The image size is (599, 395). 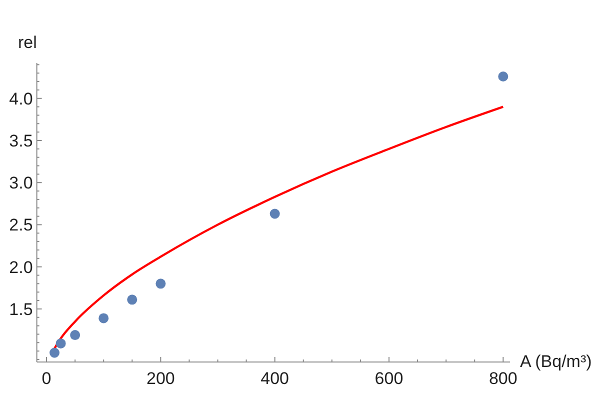 What do you see at coordinates (160, 378) in the screenshot?
I see `x-tick-label: 200` at bounding box center [160, 378].